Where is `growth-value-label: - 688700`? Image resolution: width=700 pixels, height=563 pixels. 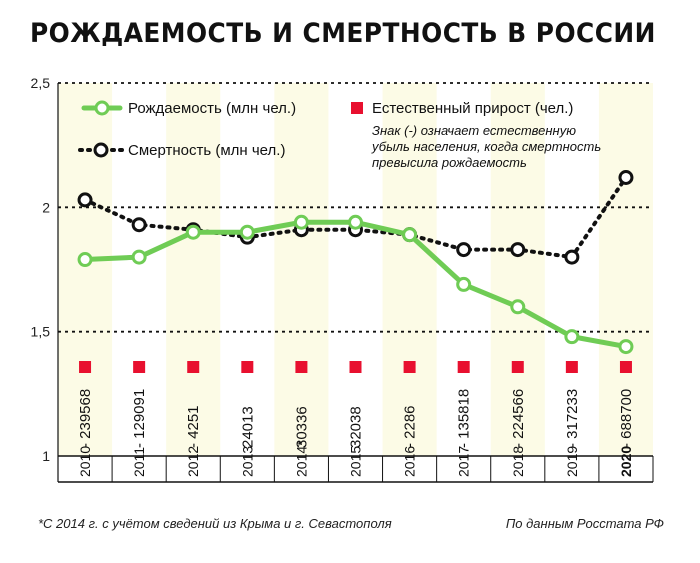
growth-value-label: - 688700 is located at coordinates (626, 418).